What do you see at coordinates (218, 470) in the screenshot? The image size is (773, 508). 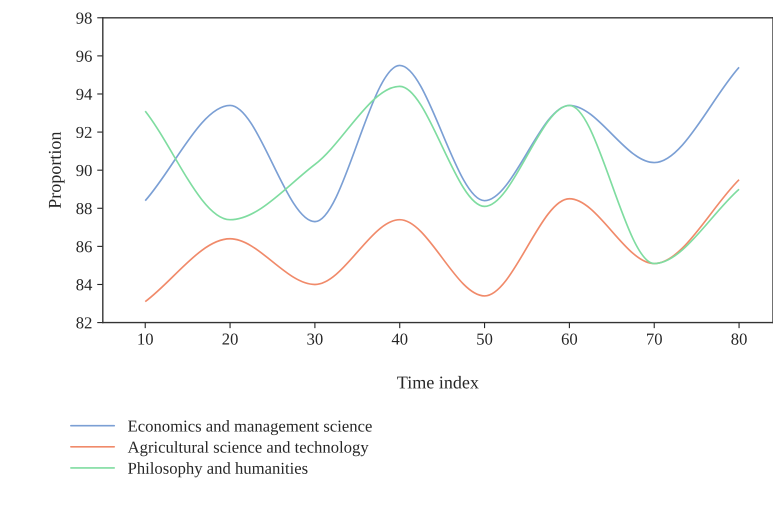 I see `legend-label: Philosophy and humanities` at bounding box center [218, 470].